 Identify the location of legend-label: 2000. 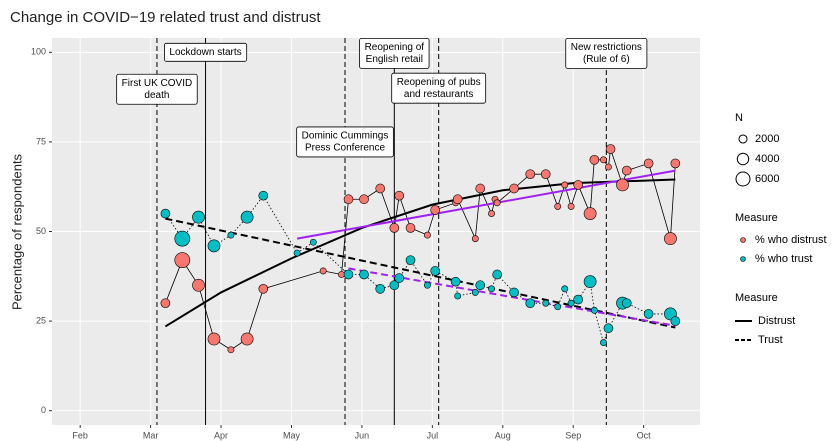
(767, 139).